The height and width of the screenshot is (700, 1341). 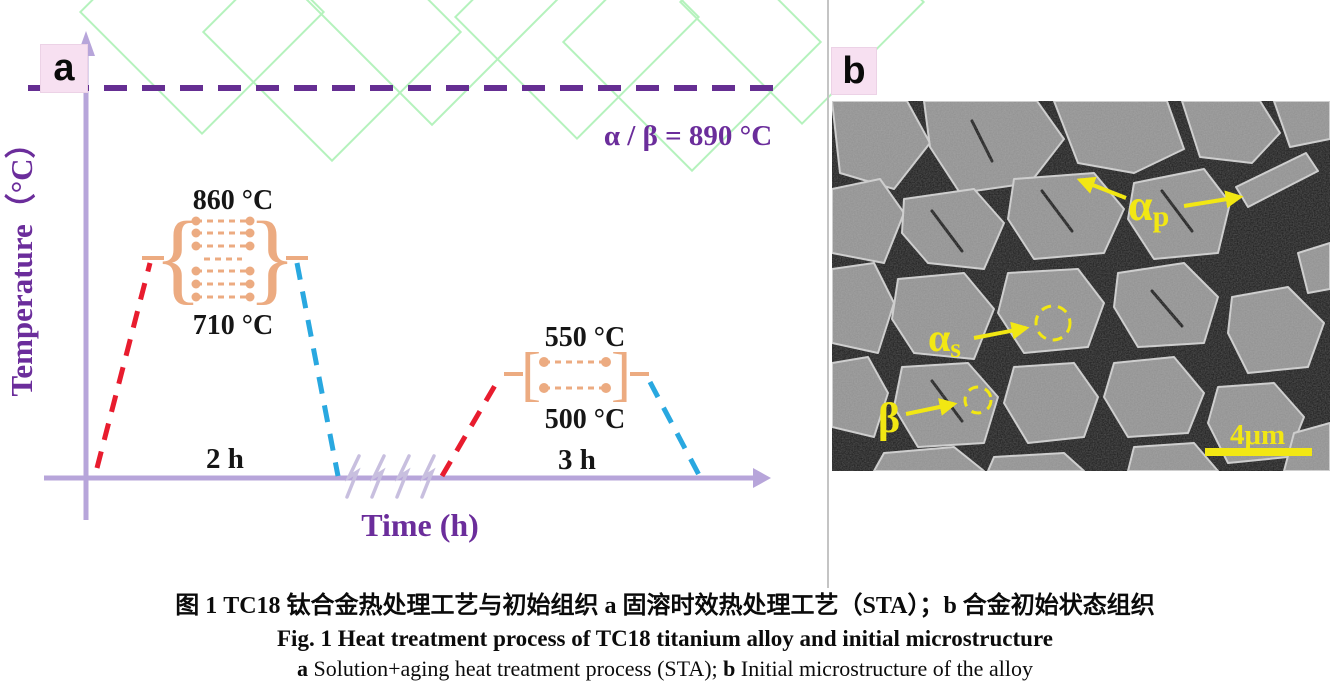 What do you see at coordinates (531, 374) in the screenshot?
I see `furnace-bracket-left: [` at bounding box center [531, 374].